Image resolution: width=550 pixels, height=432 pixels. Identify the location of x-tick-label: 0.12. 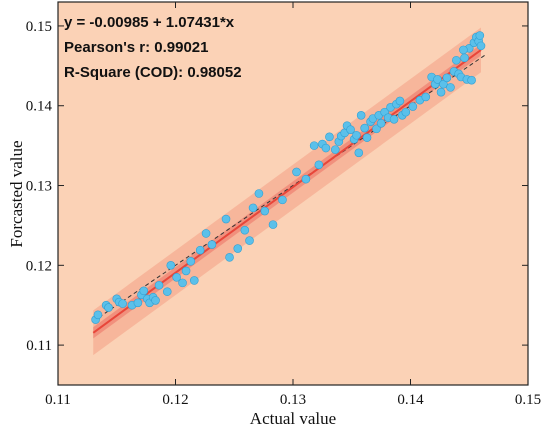
(175, 400).